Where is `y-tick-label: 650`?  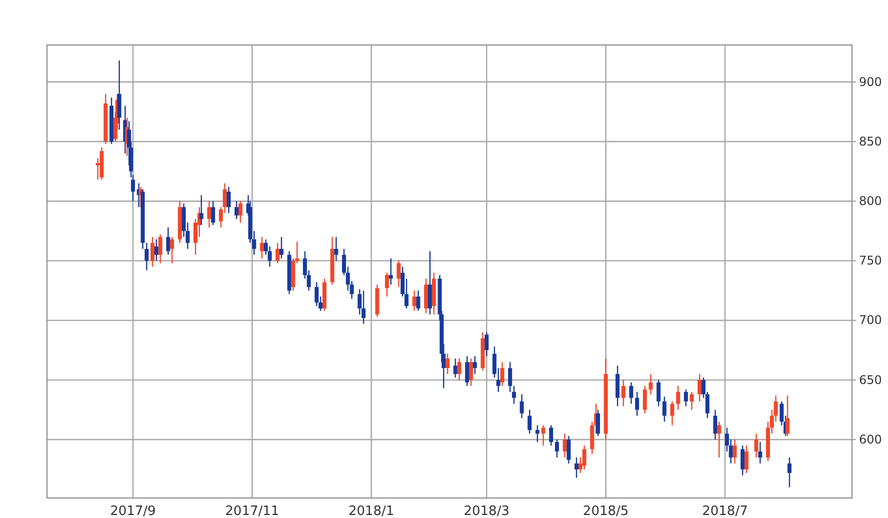 y-tick-label: 650 is located at coordinates (870, 379).